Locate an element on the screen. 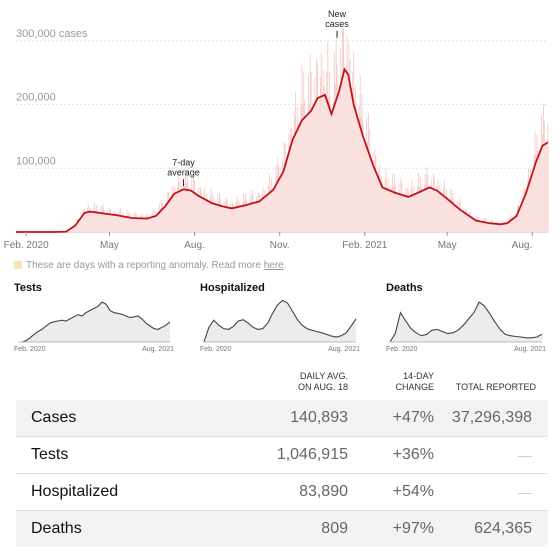 This screenshot has height=556, width=560. row-change: +36% is located at coordinates (413, 454).